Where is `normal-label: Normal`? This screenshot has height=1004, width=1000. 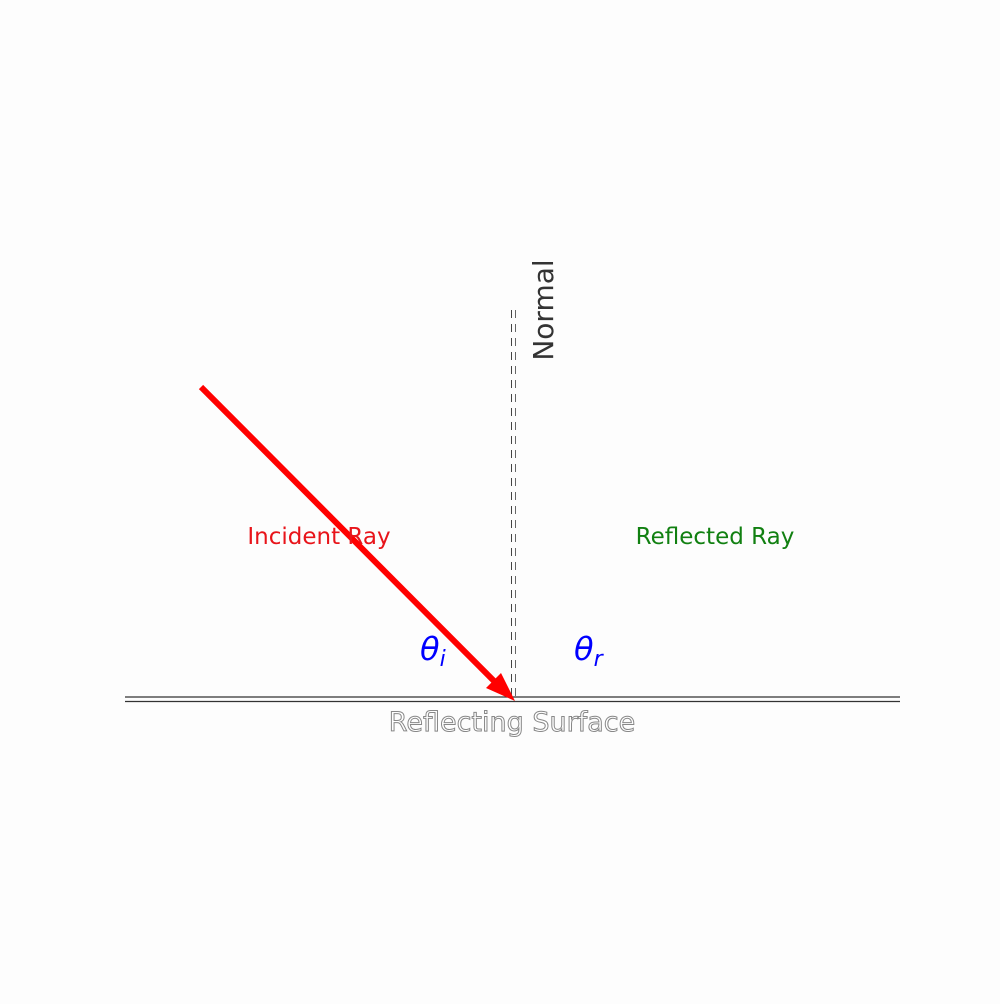 normal-label: Normal is located at coordinates (543, 309).